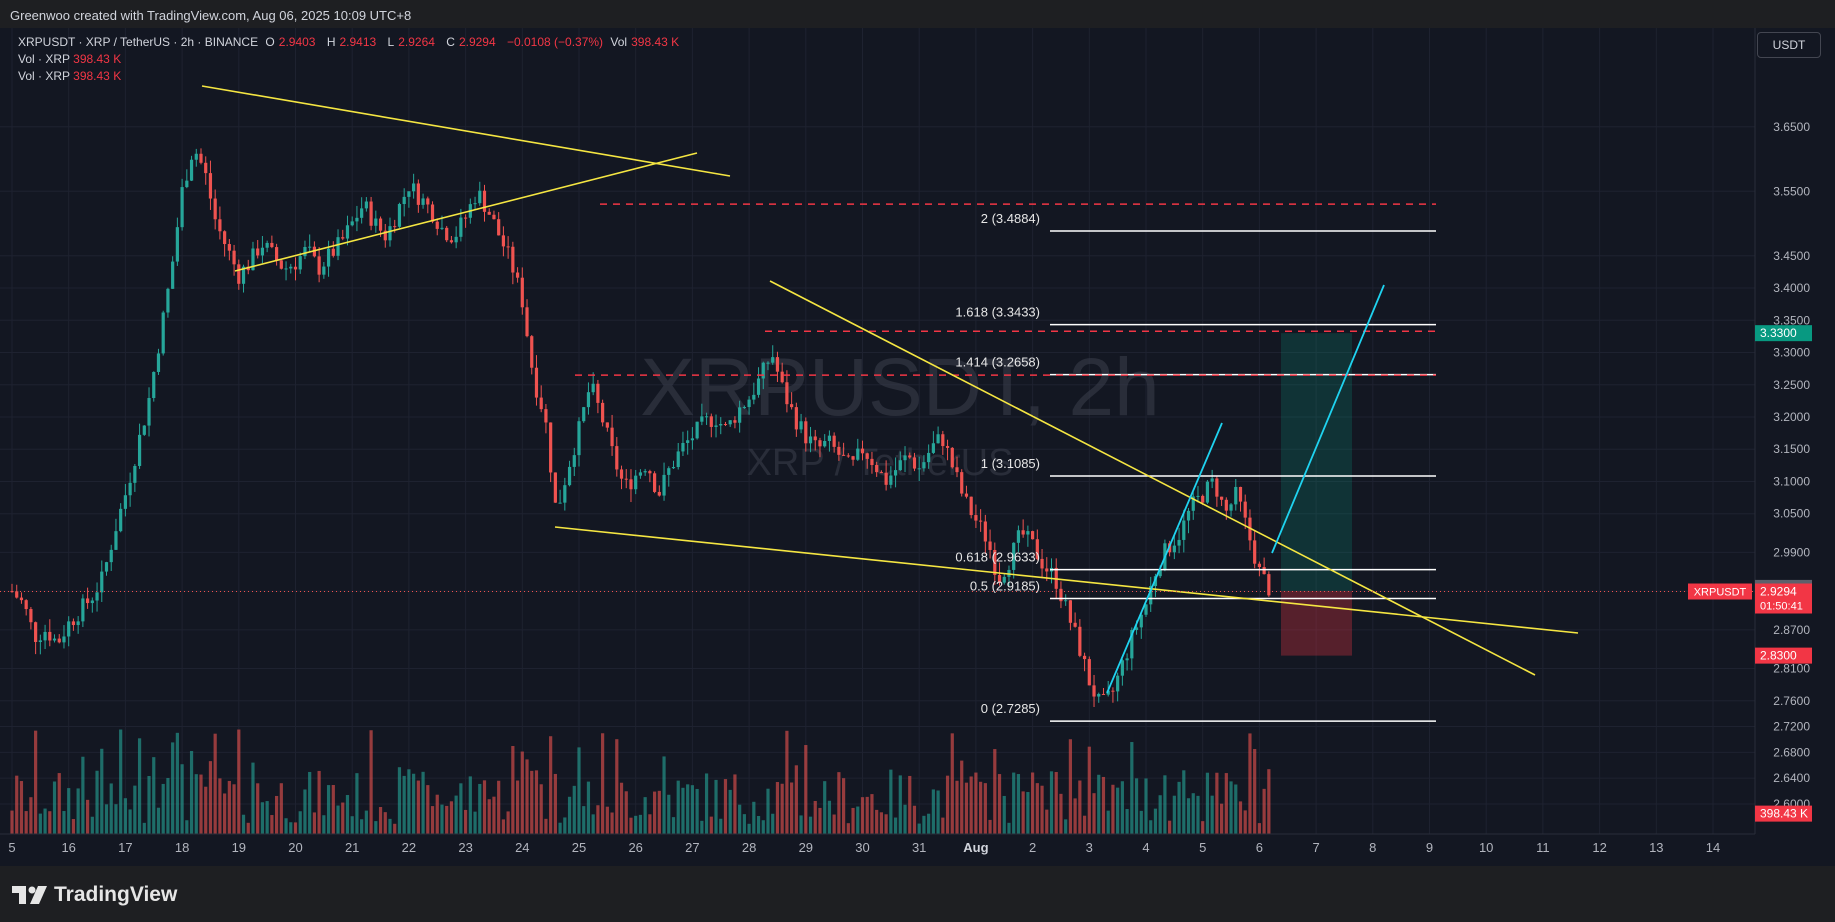 Image resolution: width=1835 pixels, height=922 pixels. What do you see at coordinates (1791, 320) in the screenshot?
I see `price-axis-tick: 3.3500` at bounding box center [1791, 320].